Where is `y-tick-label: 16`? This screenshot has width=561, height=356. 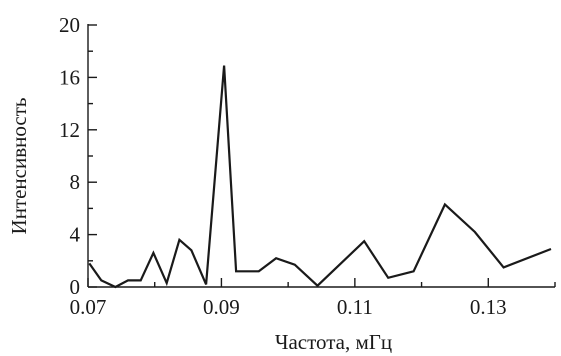 y-tick-label: 16 is located at coordinates (69, 77).